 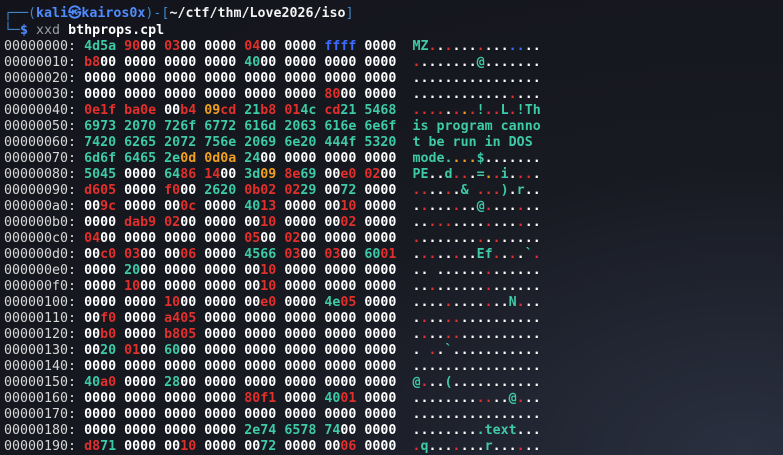 What do you see at coordinates (480, 174) in the screenshot?
I see `ascii-char: =` at bounding box center [480, 174].